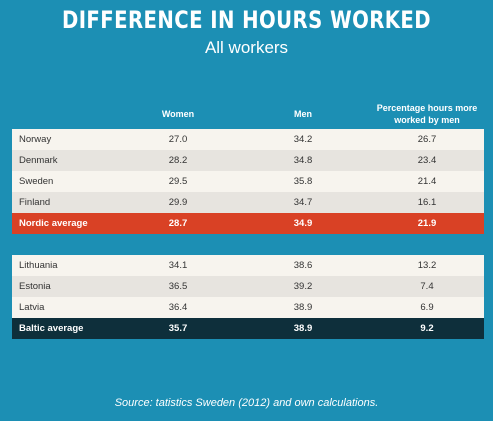  What do you see at coordinates (178, 265) in the screenshot?
I see `women-cell: 34.1` at bounding box center [178, 265].